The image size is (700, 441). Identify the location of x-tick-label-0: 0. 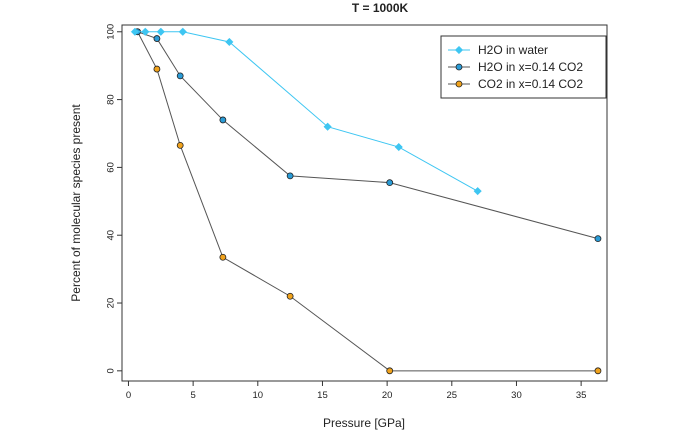
(128, 395).